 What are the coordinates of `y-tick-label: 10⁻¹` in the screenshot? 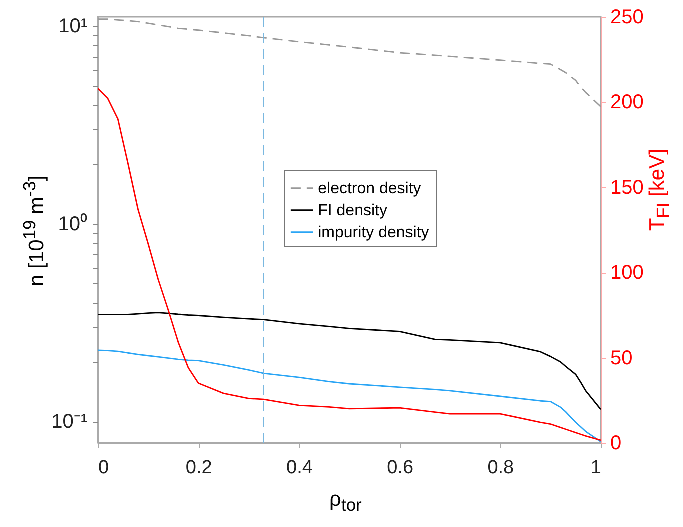 It's located at (70, 422).